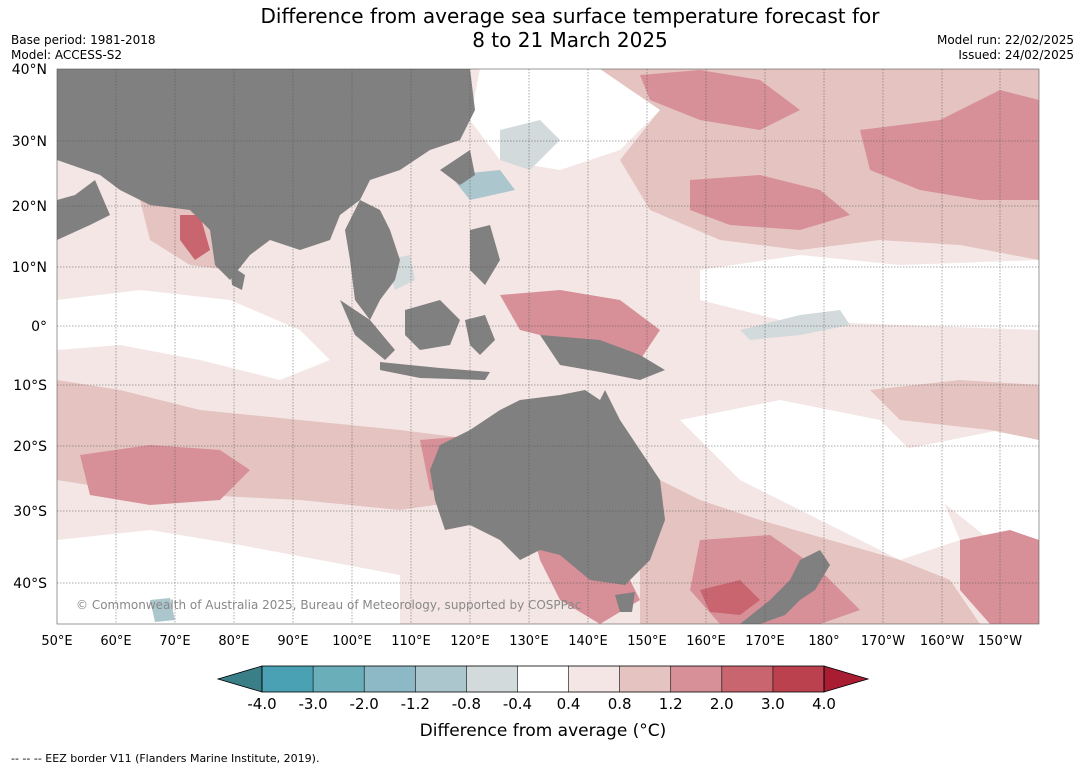  I want to click on indochina-landmass, so click(372, 260).